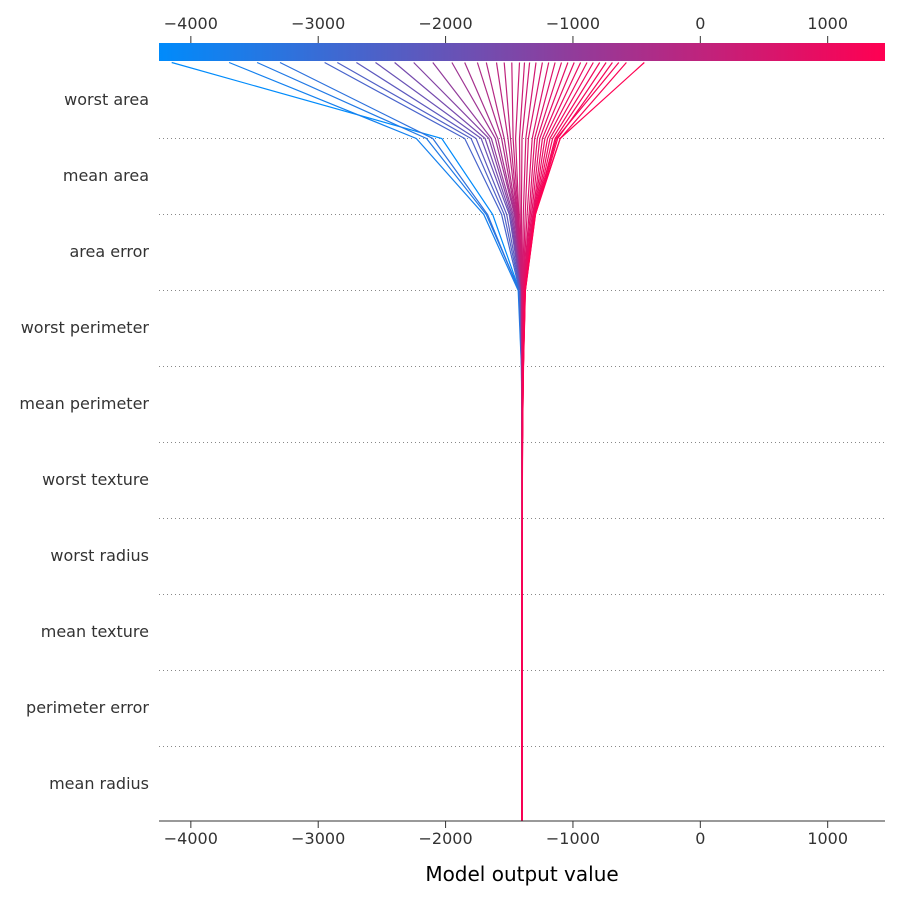  What do you see at coordinates (700, 23) in the screenshot?
I see `top-tick-label: 0` at bounding box center [700, 23].